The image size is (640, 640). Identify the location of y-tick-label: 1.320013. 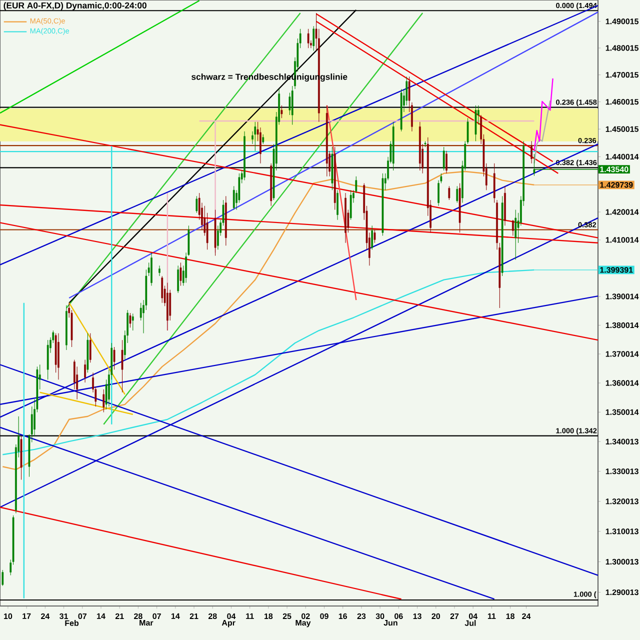
(622, 501).